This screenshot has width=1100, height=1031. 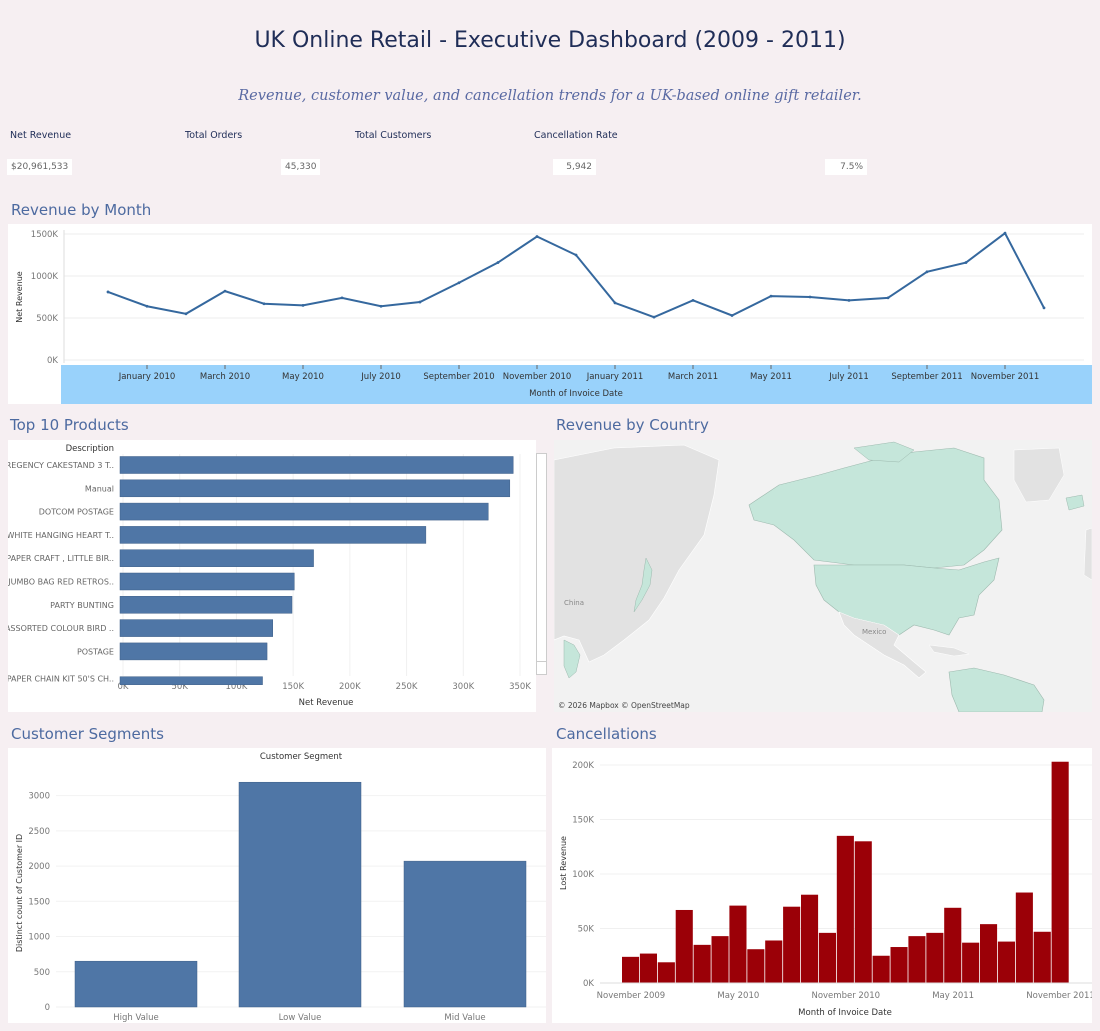 I want to click on map-south-america, so click(x=996, y=689).